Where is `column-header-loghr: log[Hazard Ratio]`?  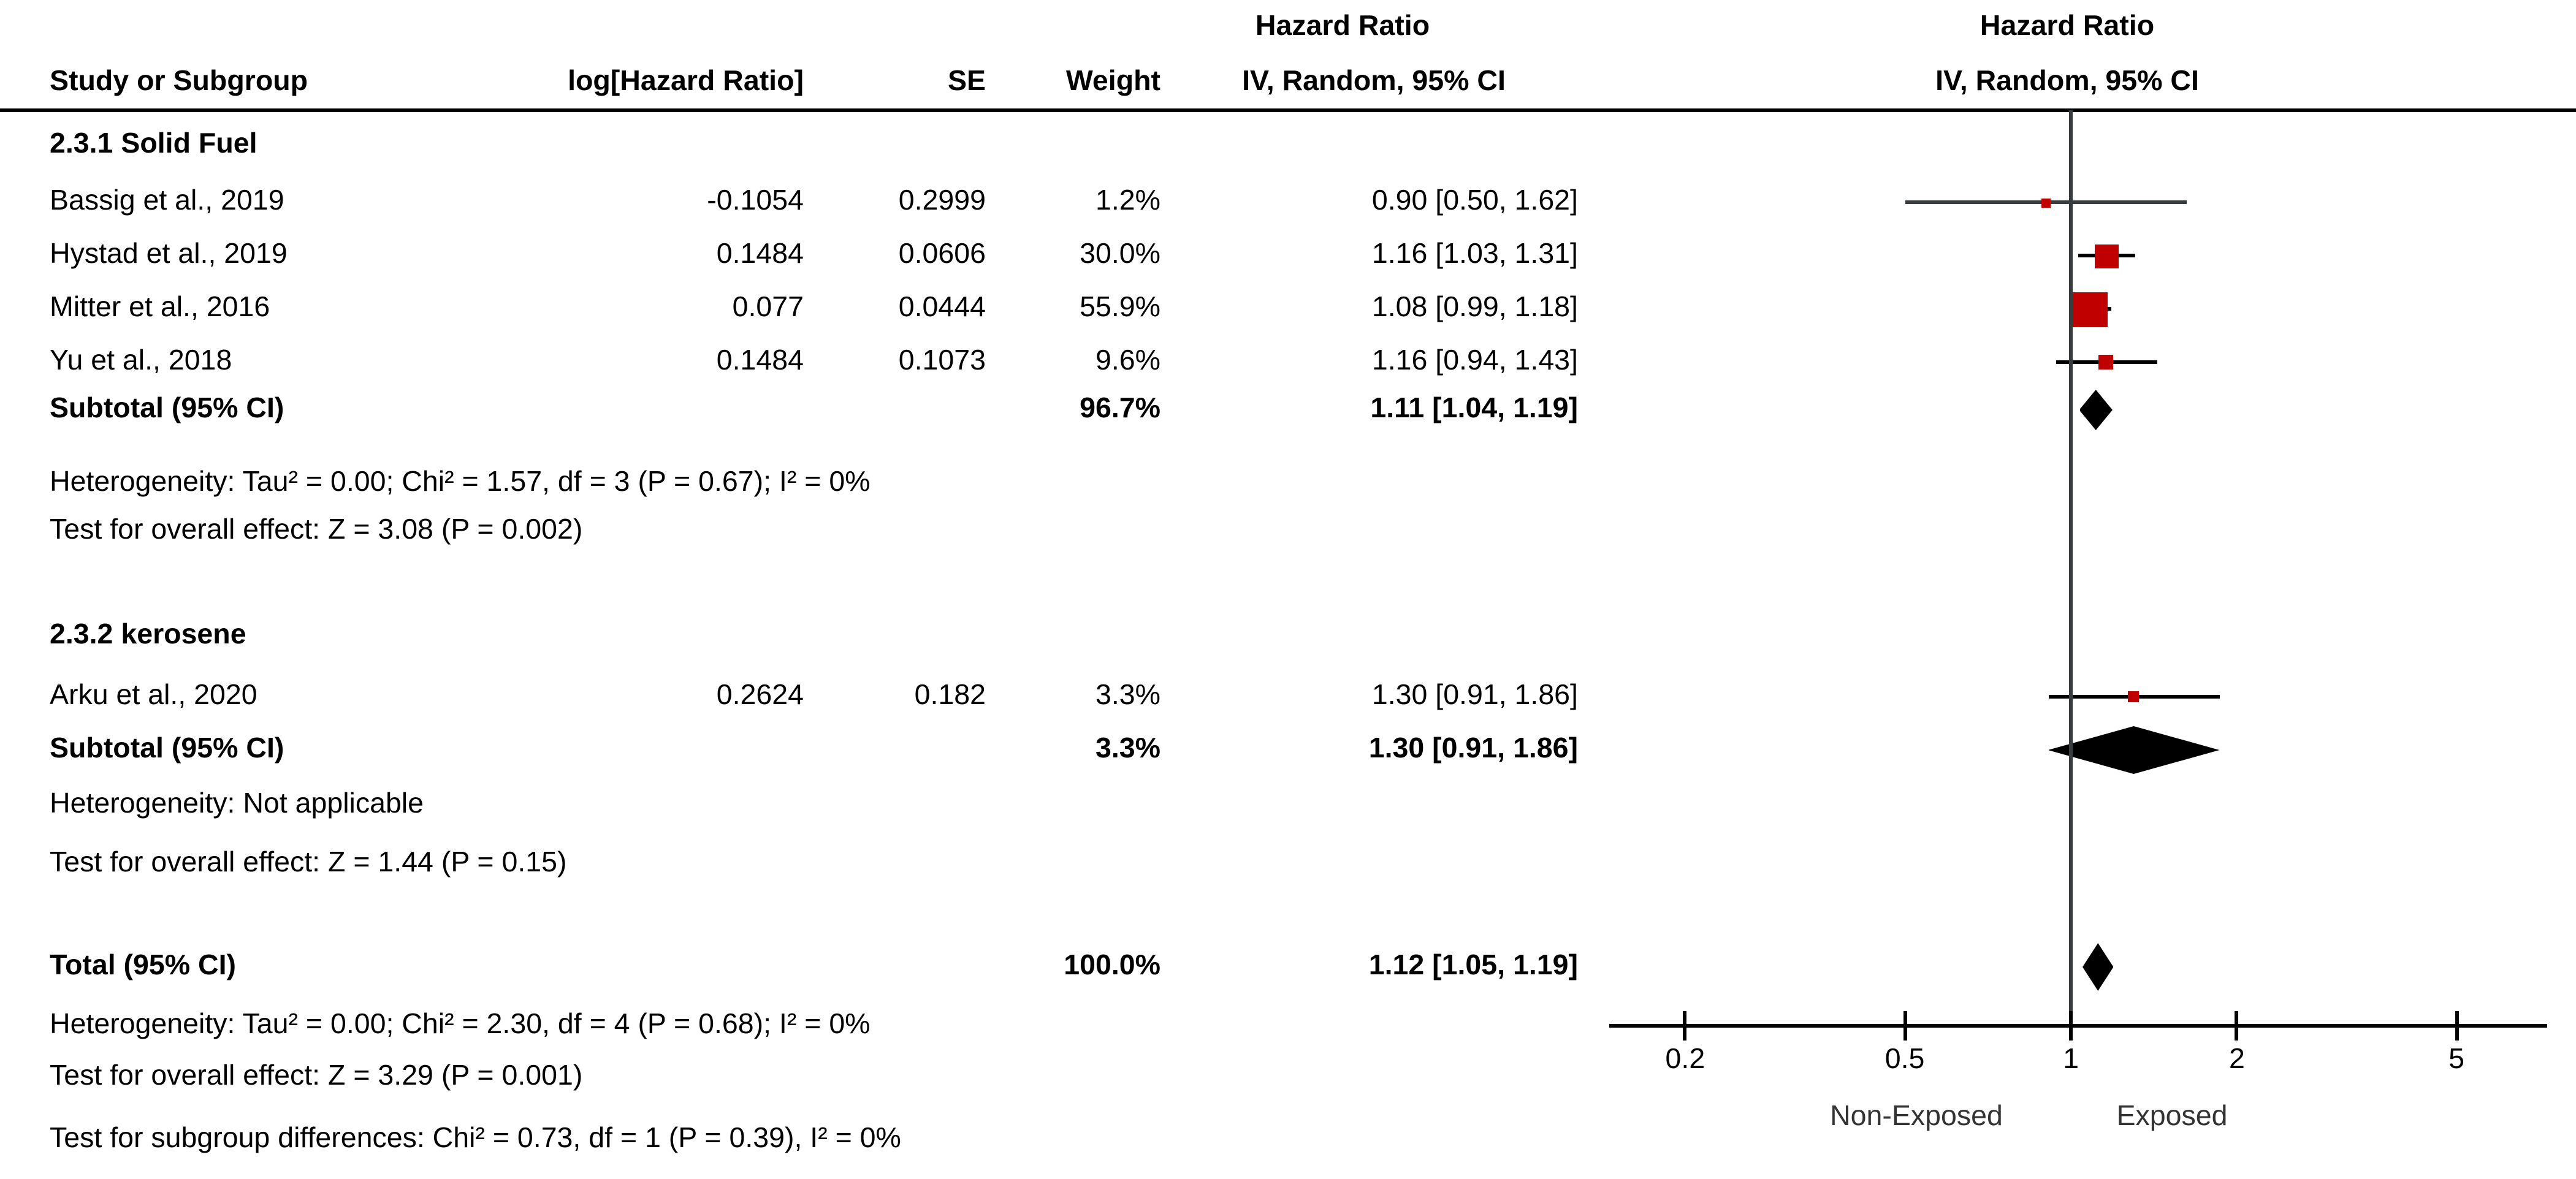 column-header-loghr: log[Hazard Ratio] is located at coordinates (686, 81).